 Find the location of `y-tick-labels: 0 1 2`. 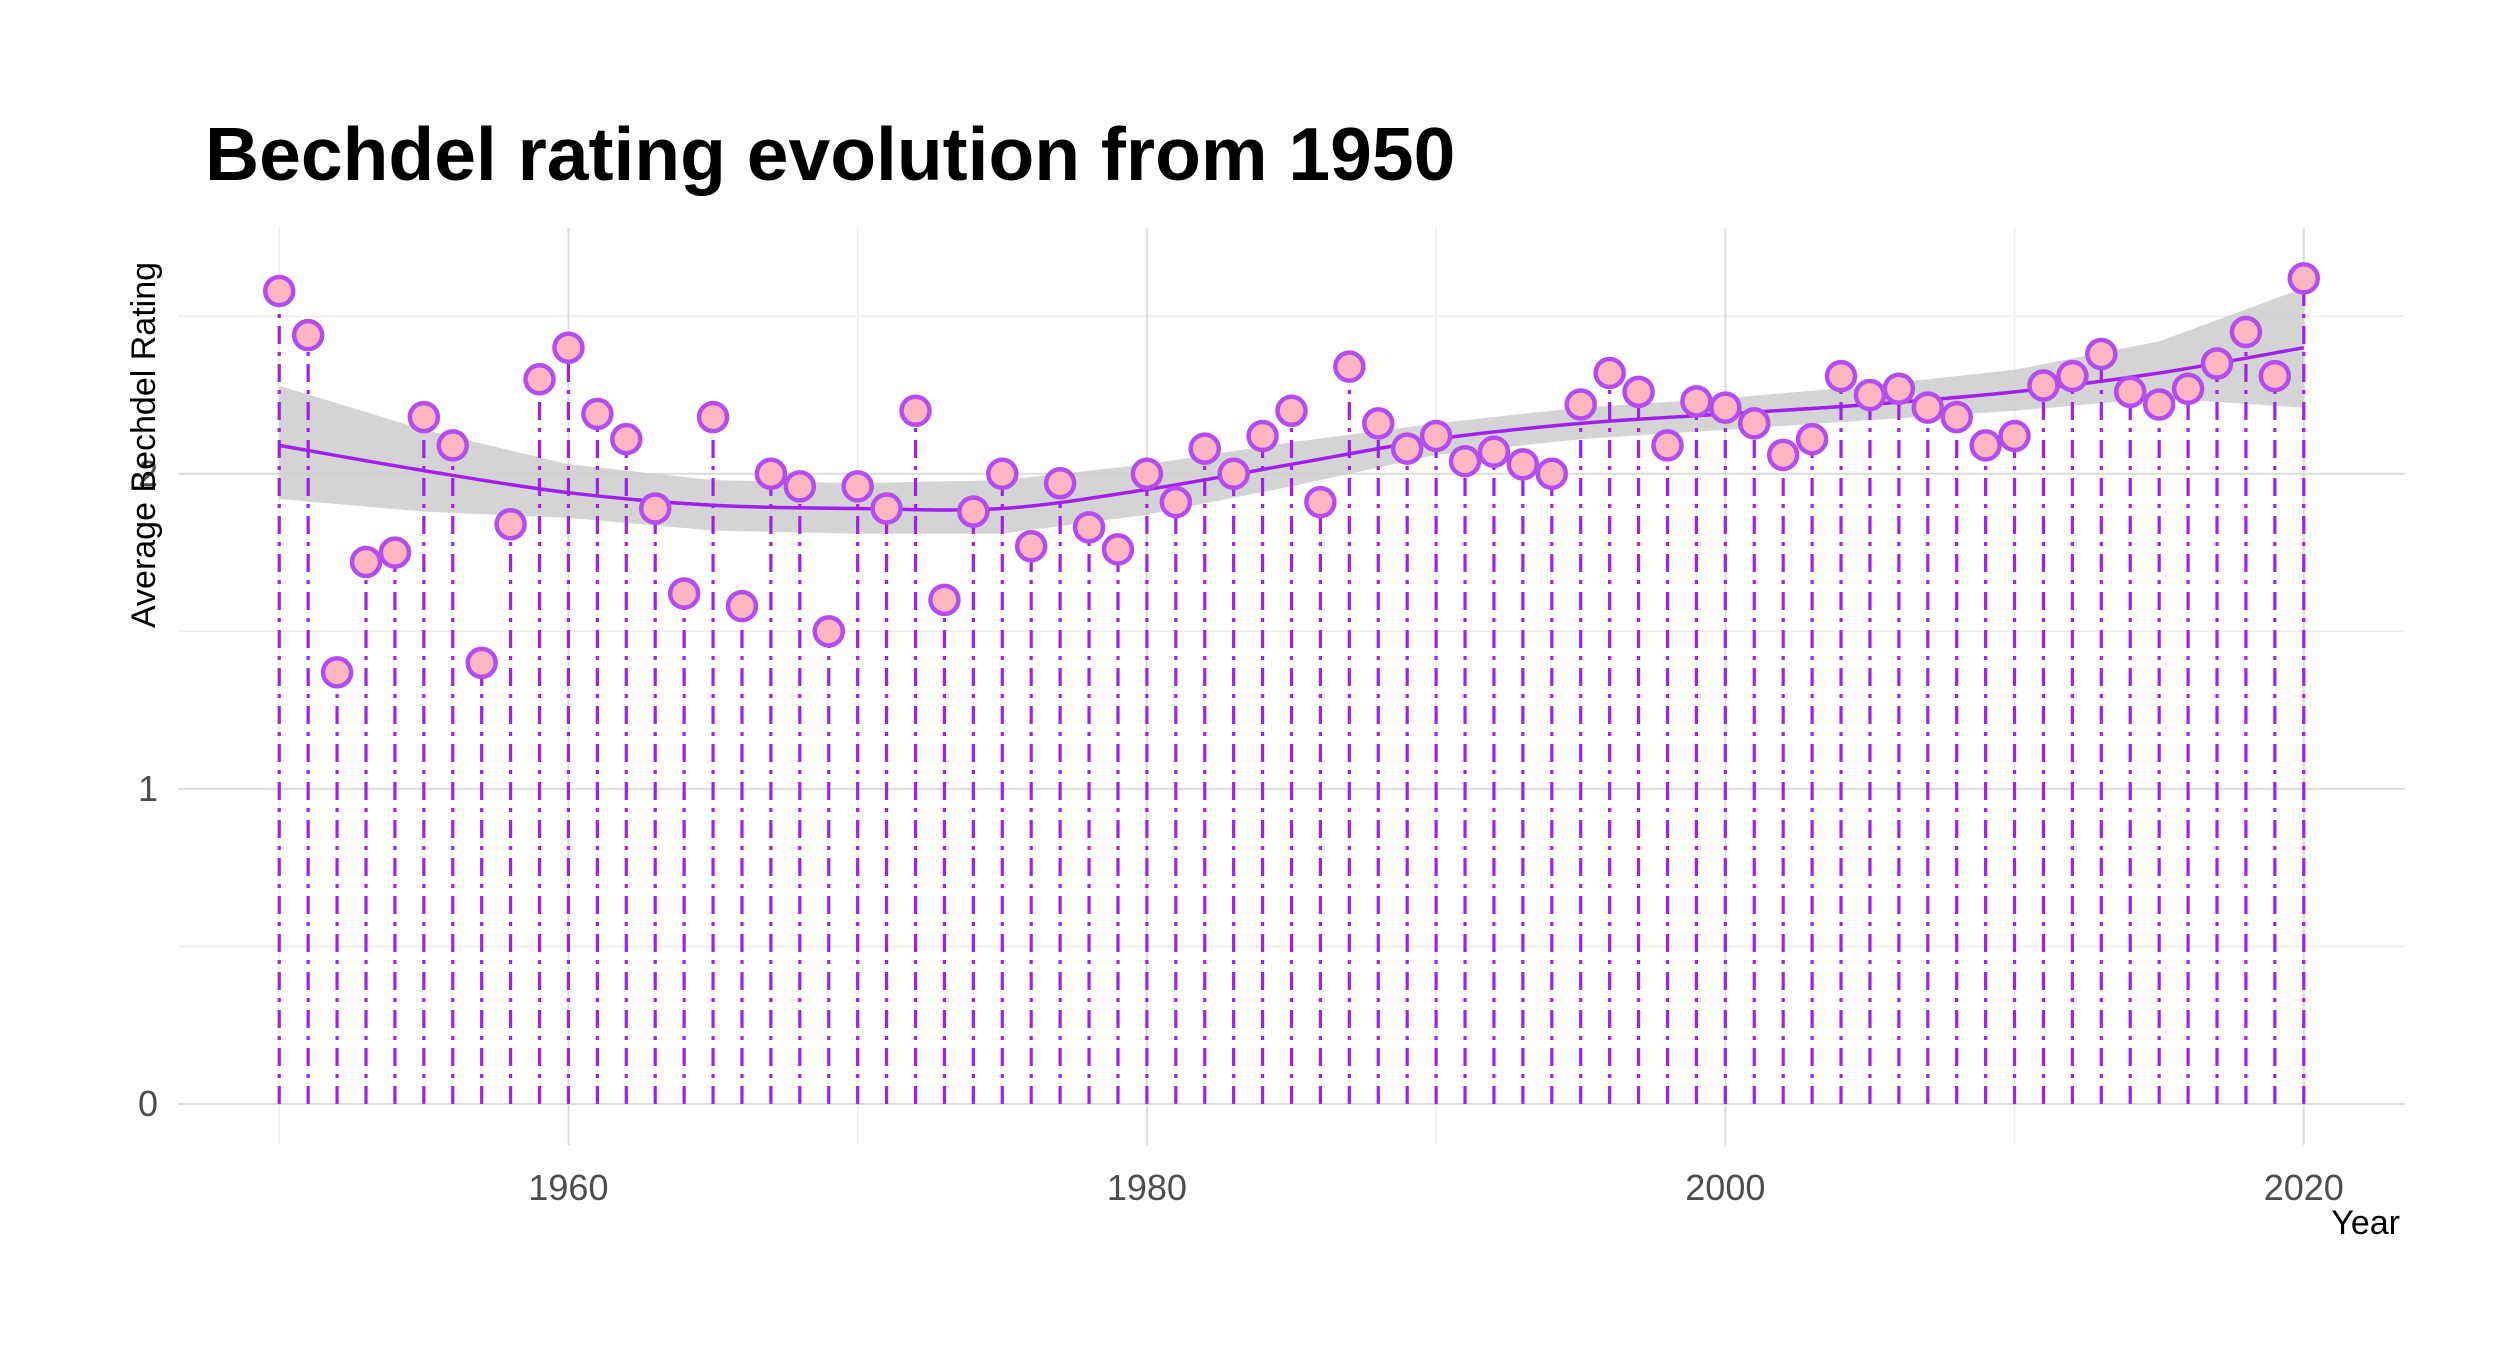

y-tick-labels: 0 1 2 is located at coordinates (148, 788).